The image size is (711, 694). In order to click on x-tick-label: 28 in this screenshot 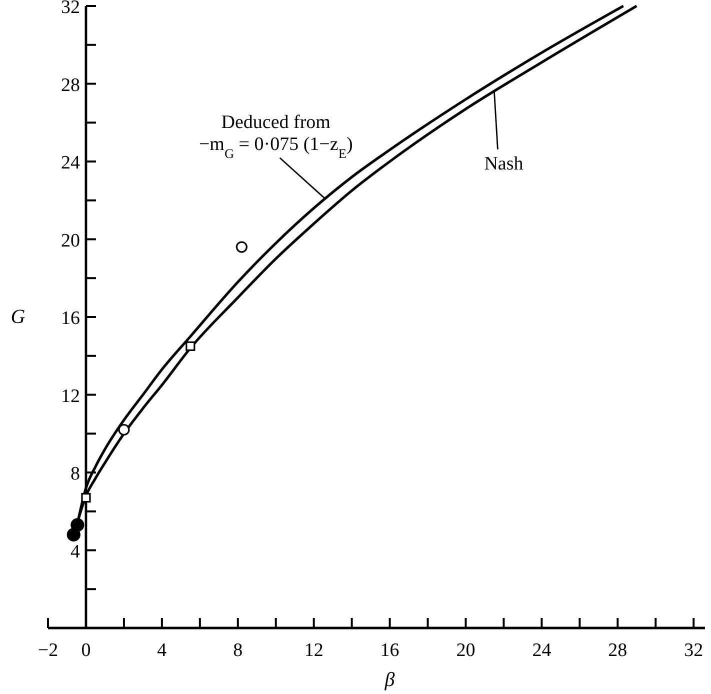, I will do `click(618, 650)`.